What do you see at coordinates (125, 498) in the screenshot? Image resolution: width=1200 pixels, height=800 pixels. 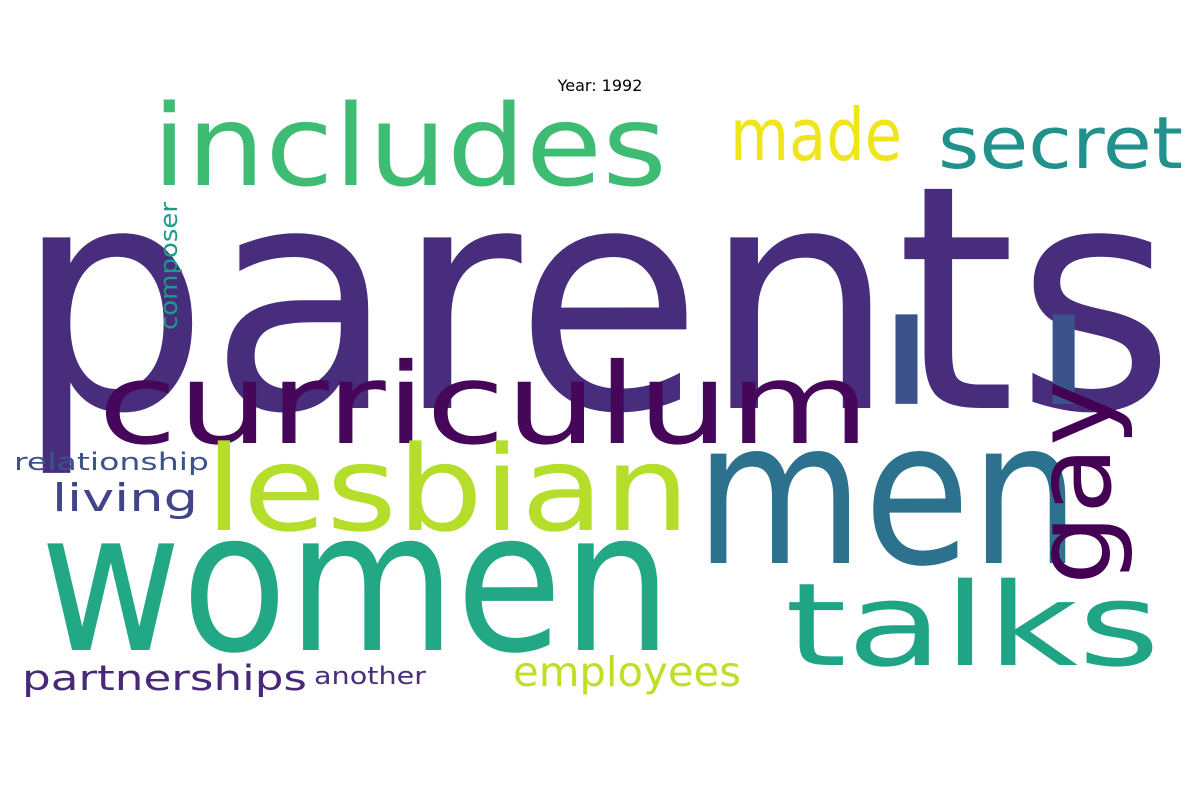 I see `word-living: living` at bounding box center [125, 498].